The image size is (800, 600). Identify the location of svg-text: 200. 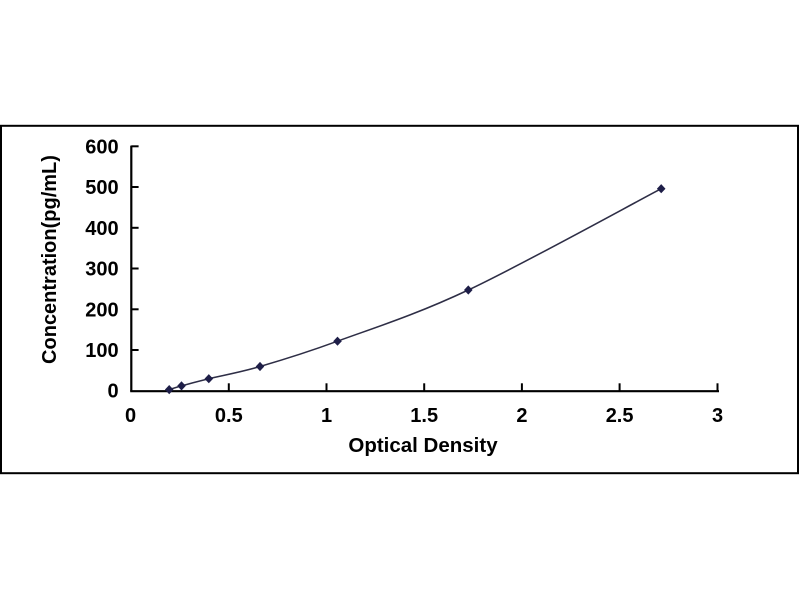
(101, 311).